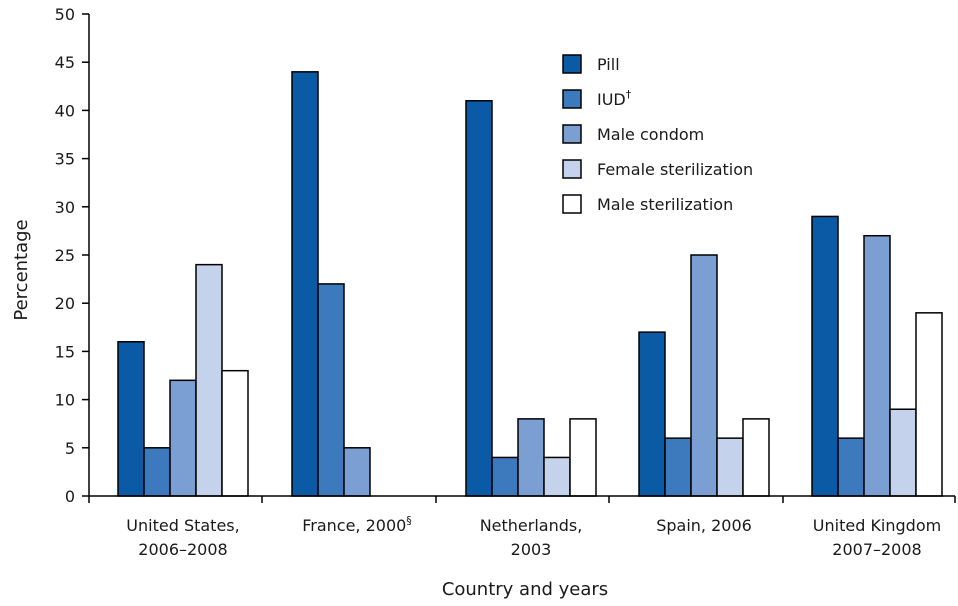 This screenshot has width=958, height=606. I want to click on y-tick-label: 15, so click(65, 351).